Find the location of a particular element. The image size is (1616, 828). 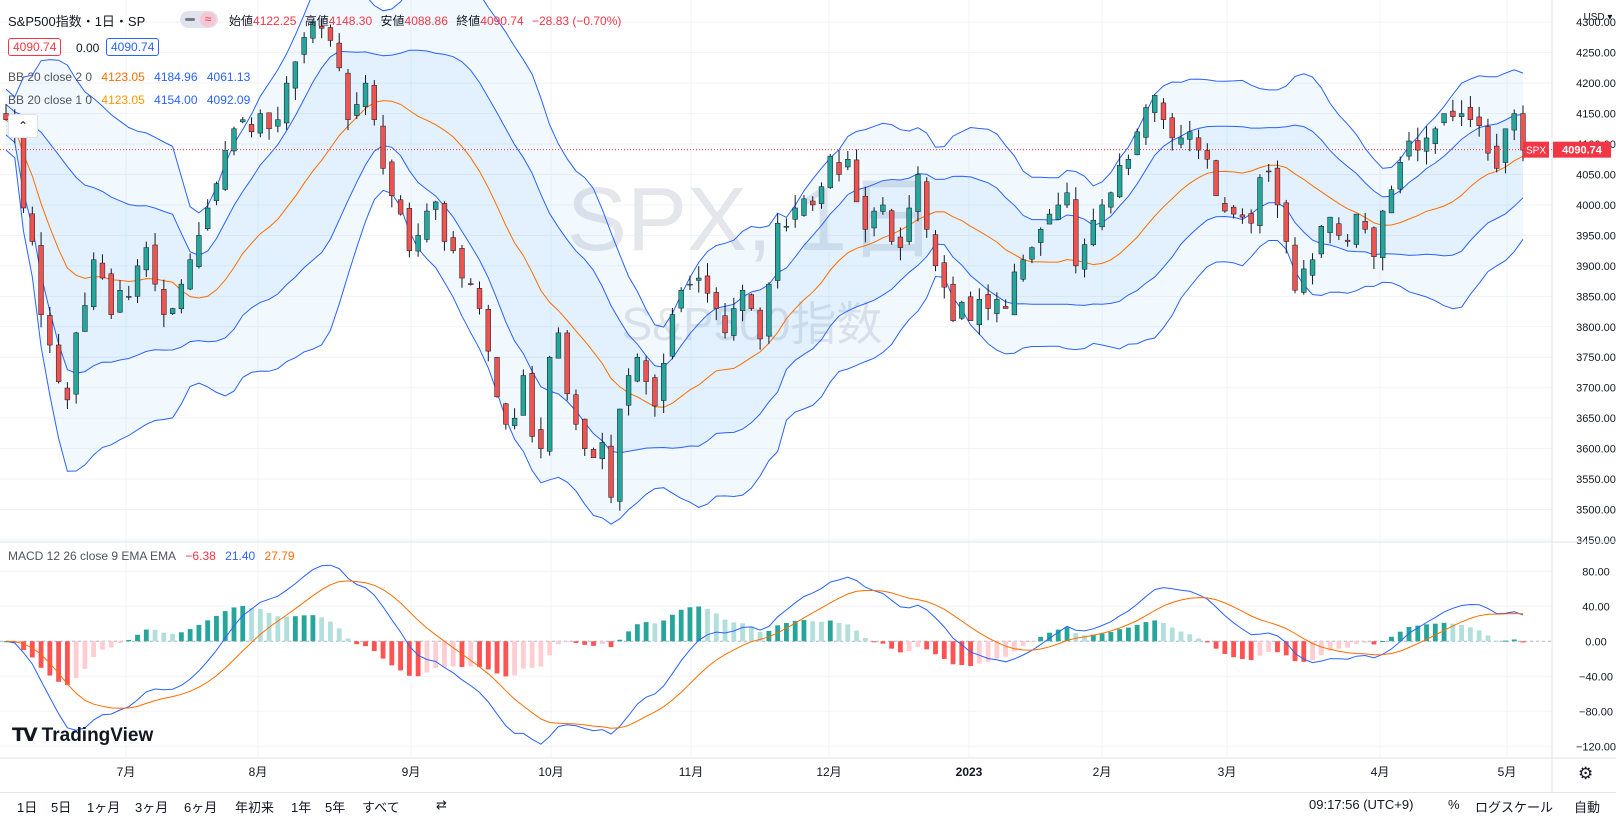

last-price-text: 4090.74 is located at coordinates (1582, 151).